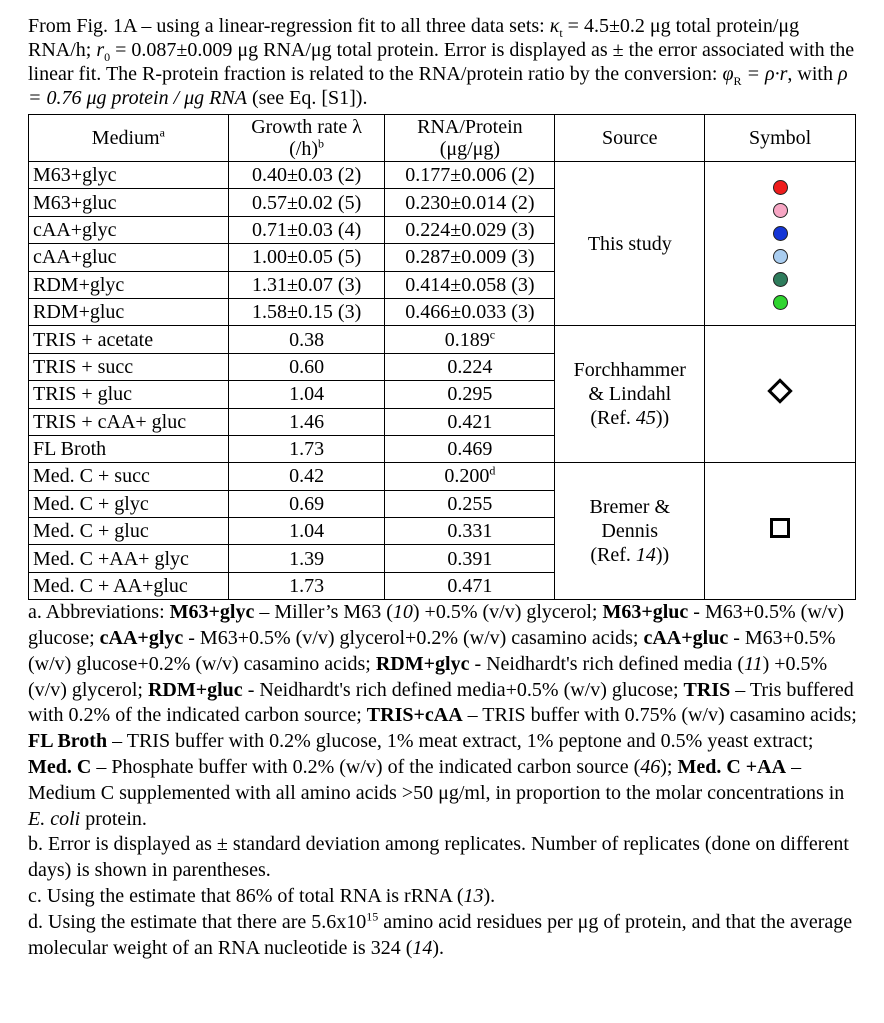  I want to click on rna-value: 0.471, so click(470, 586).